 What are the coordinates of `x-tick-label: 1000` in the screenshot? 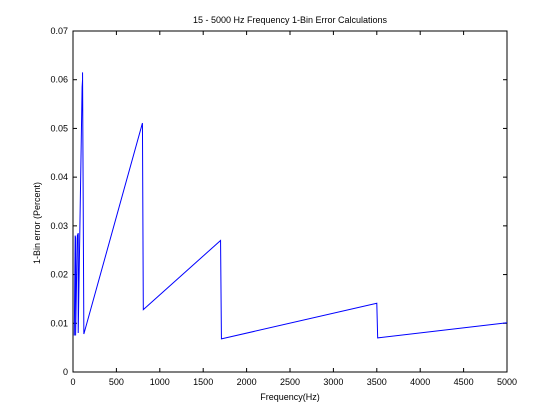 It's located at (160, 382).